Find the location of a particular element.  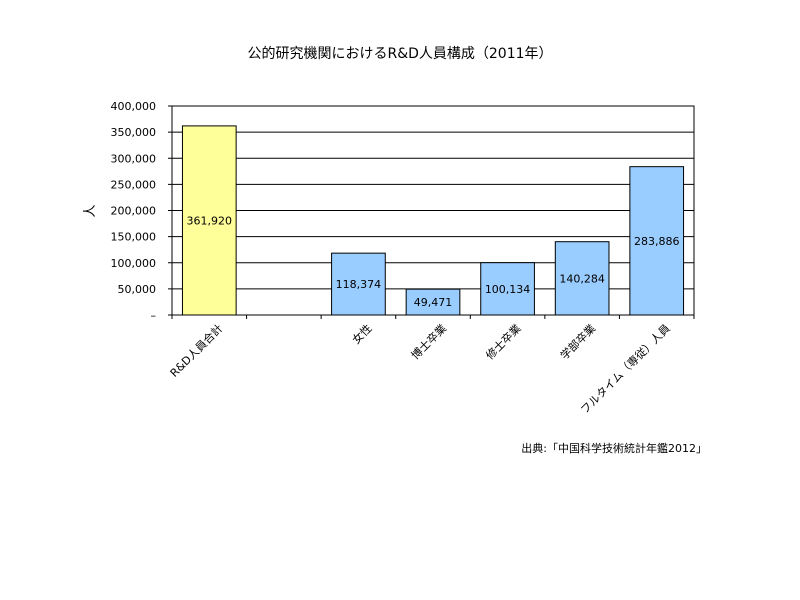

data-label: 283,886 is located at coordinates (657, 241).